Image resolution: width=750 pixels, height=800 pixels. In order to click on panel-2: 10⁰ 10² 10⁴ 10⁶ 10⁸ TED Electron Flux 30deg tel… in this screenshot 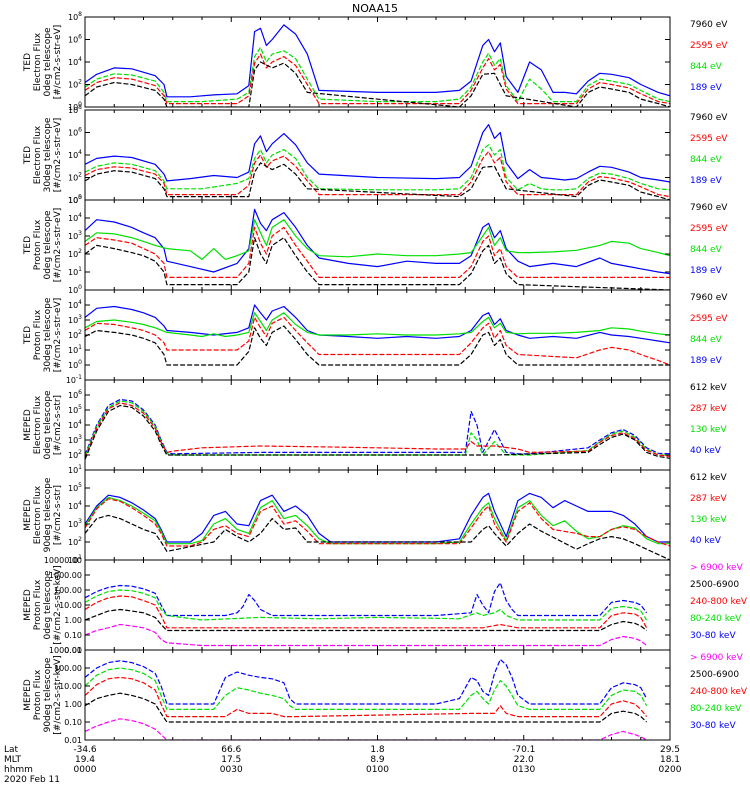, I will do `click(375, 154)`.